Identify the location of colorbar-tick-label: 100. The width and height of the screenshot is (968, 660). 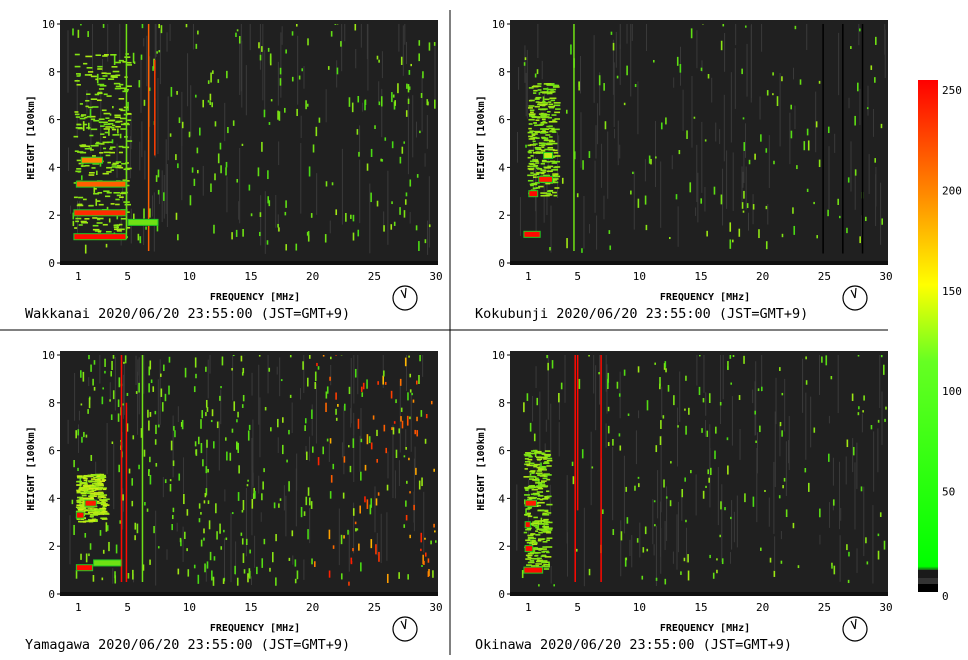
(952, 391).